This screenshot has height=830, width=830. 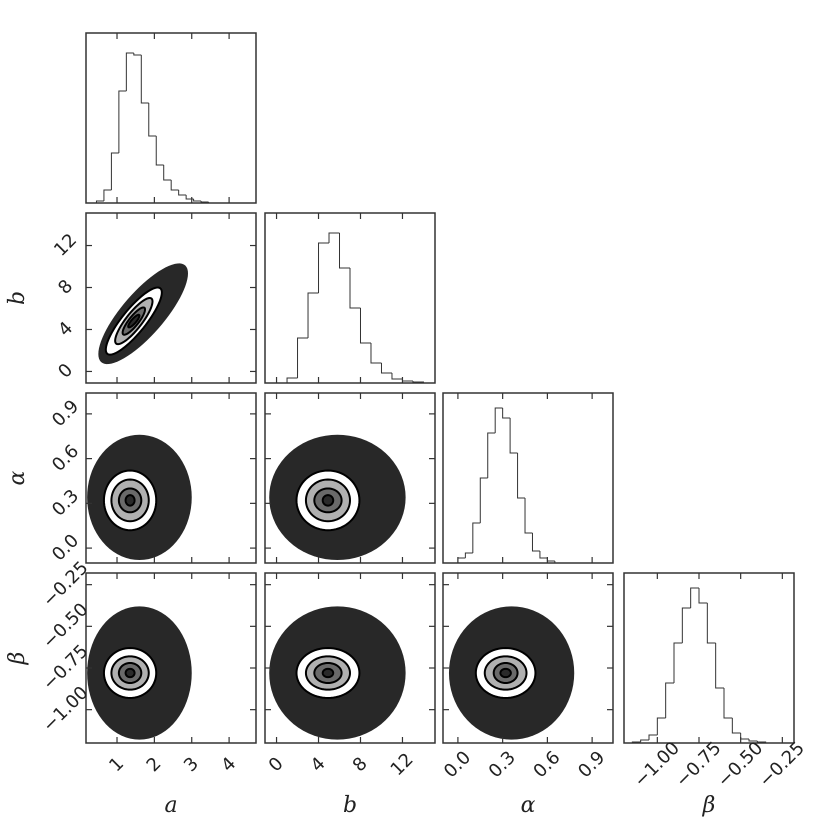 I want to click on y-tick-label: −0.75, so click(x=66, y=668).